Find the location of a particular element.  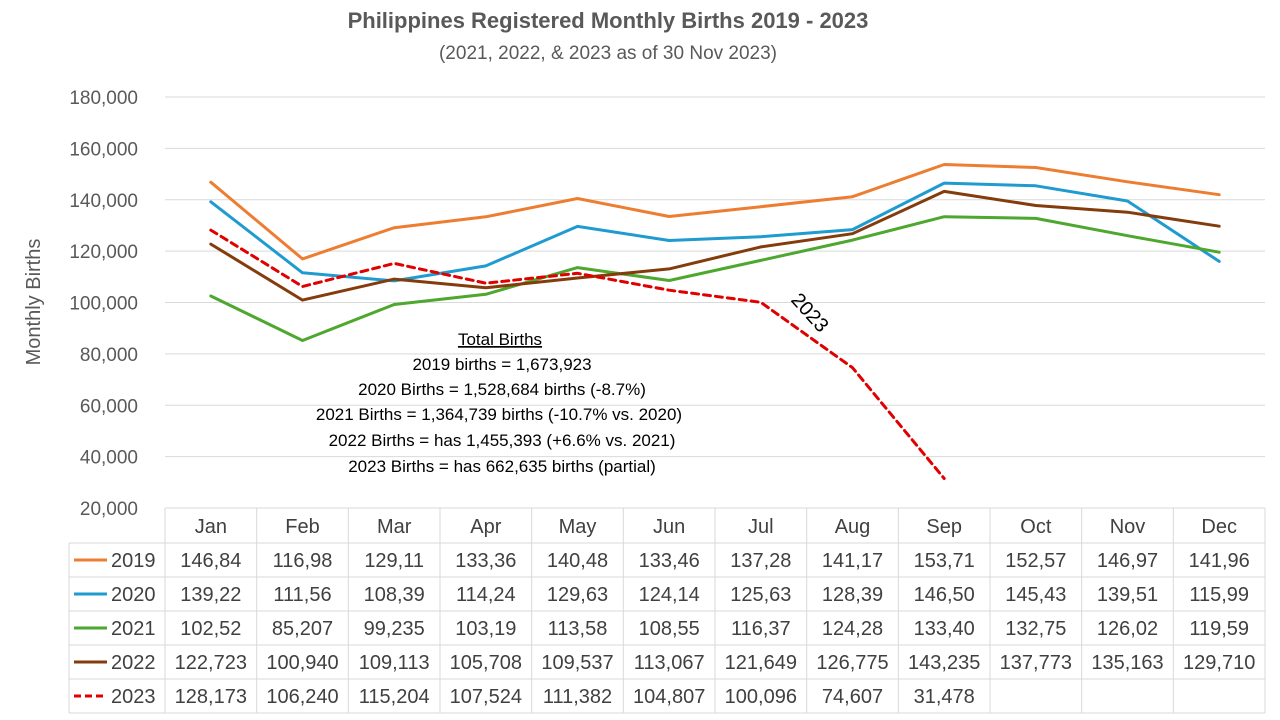

data-label-2019: 152,57 is located at coordinates (1035, 561).